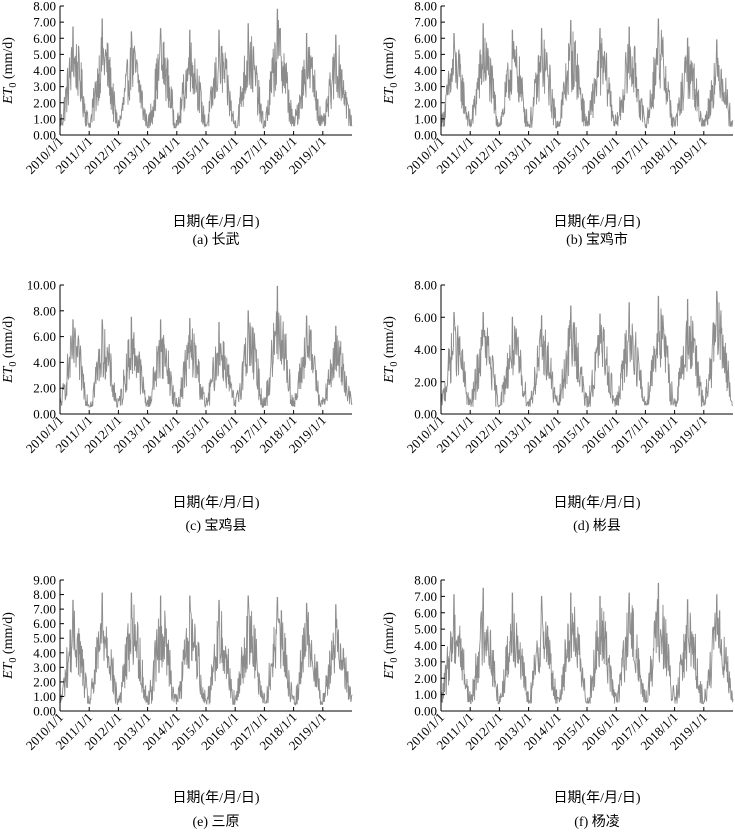 The image size is (735, 834). What do you see at coordinates (215, 240) in the screenshot?
I see `panel-caption: (a) 长武` at bounding box center [215, 240].